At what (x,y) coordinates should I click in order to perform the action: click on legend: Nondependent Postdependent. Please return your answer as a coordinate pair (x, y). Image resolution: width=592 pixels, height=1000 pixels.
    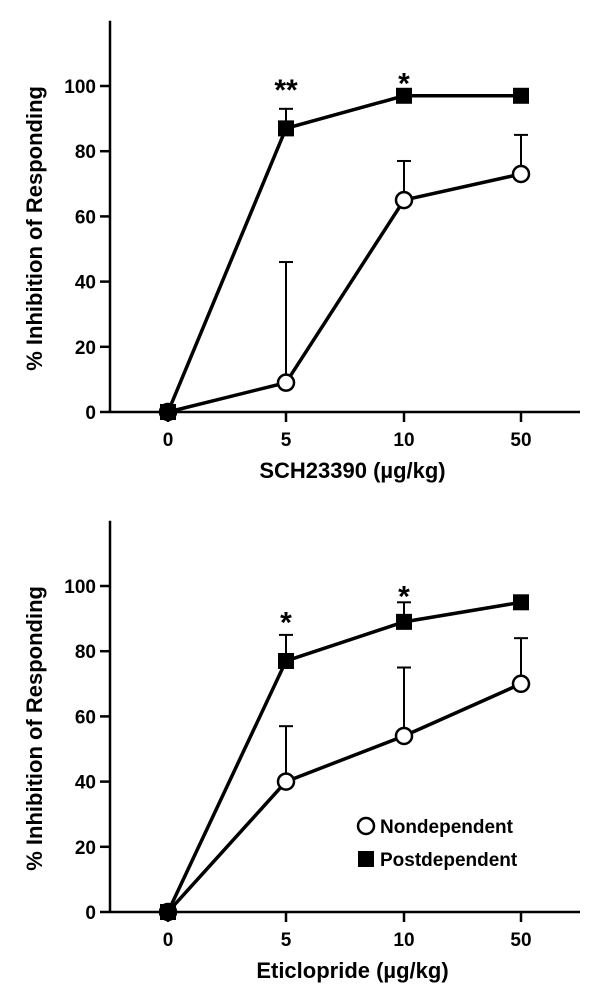
    Looking at the image, I should click on (437, 843).